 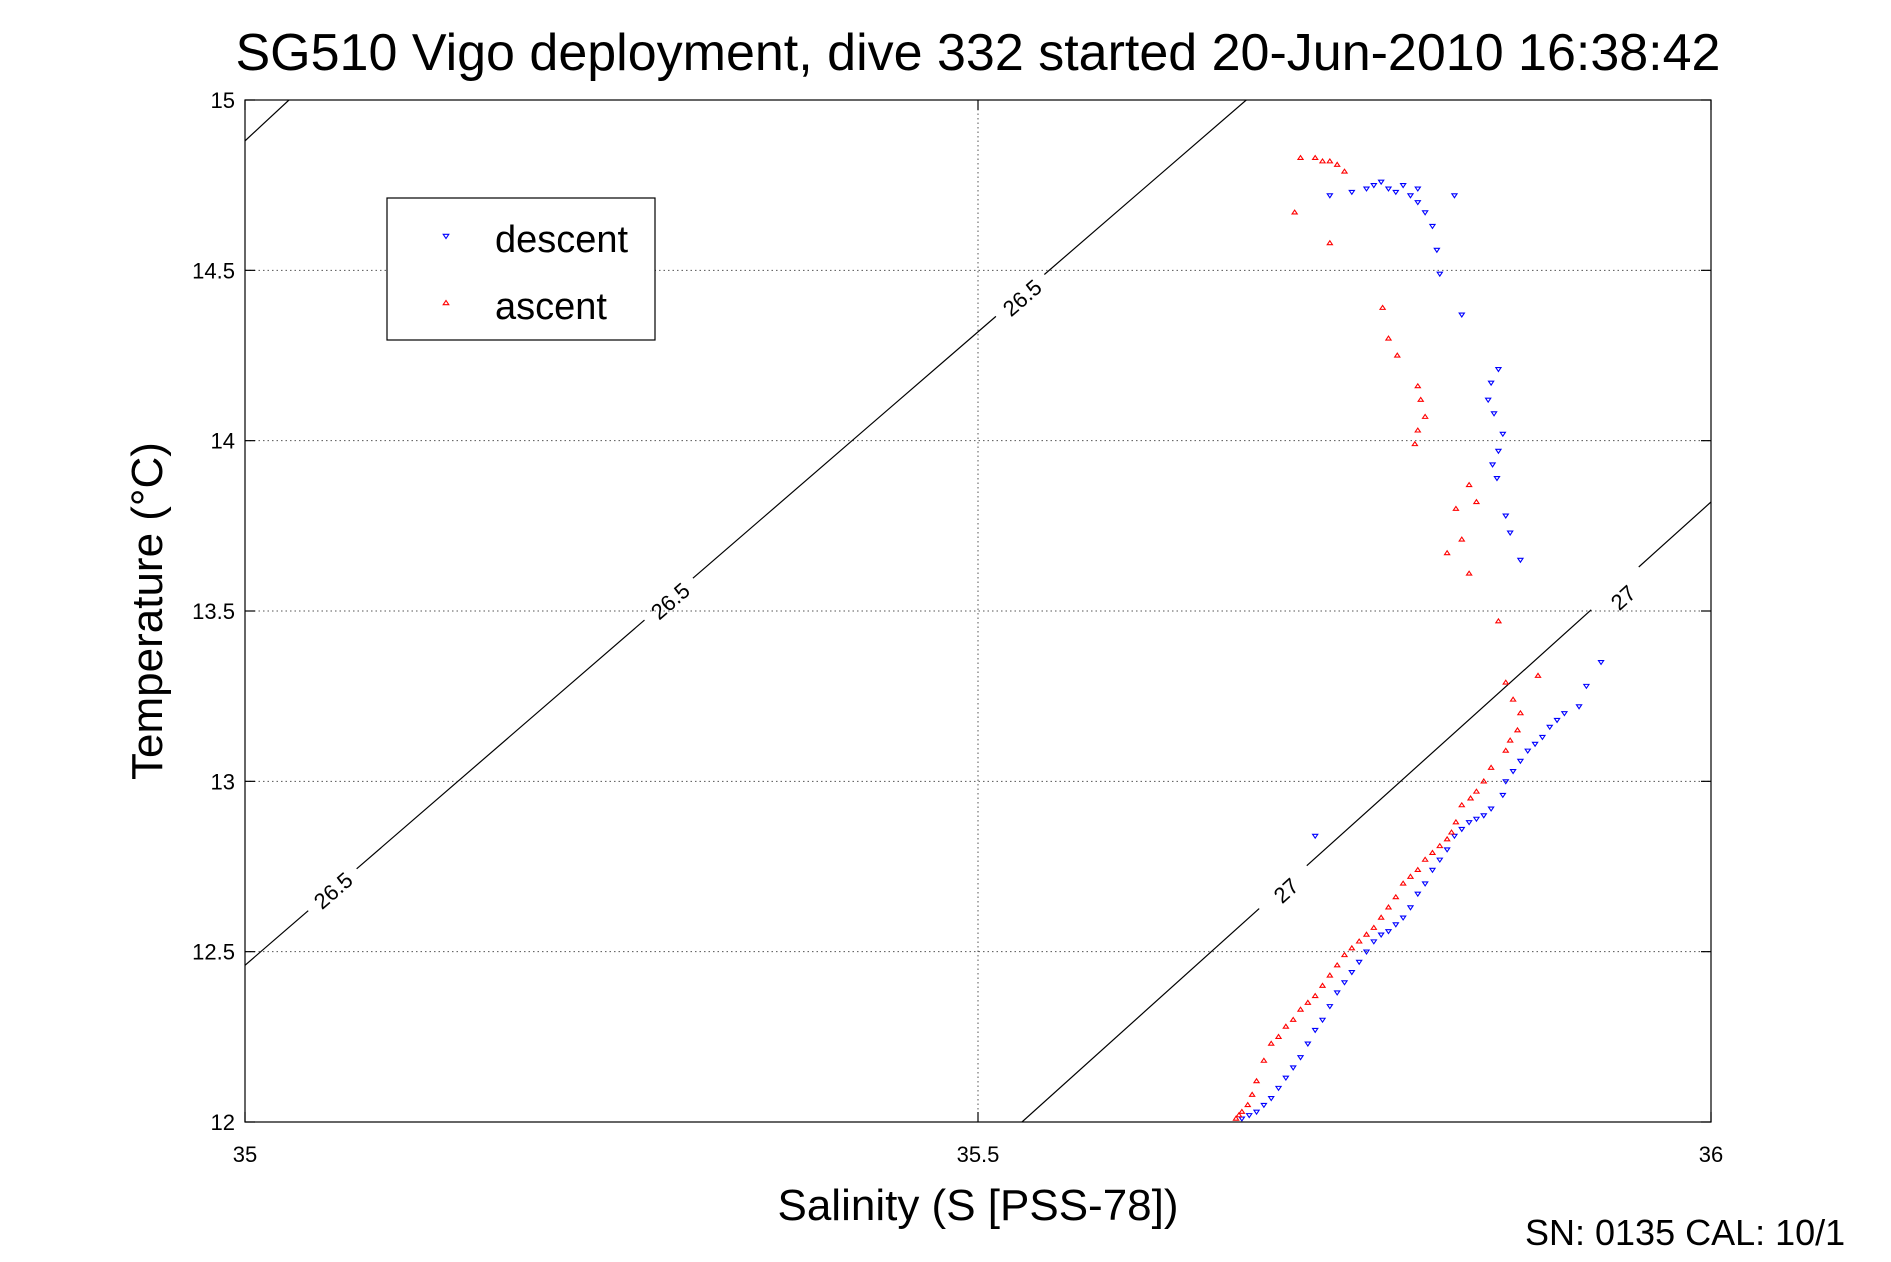 I want to click on x-tick-label: 35.5, so click(x=978, y=1154).